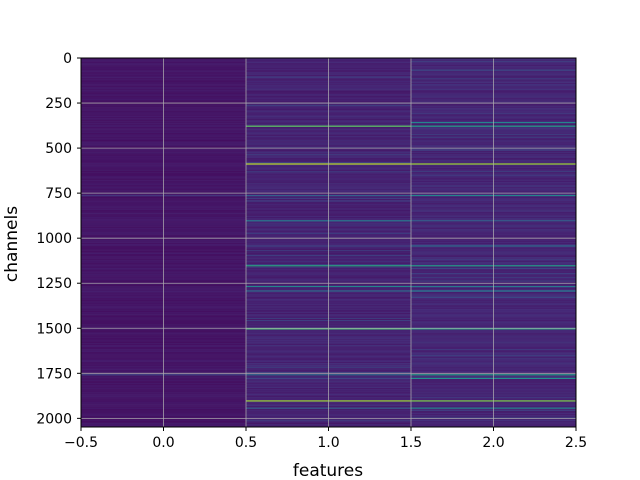 The image size is (640, 480). I want to click on y-tick-label: 1250, so click(54, 284).